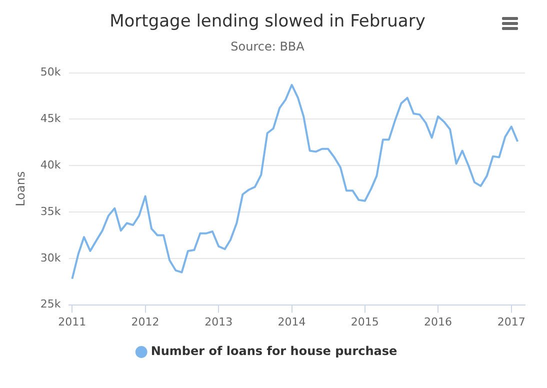 The height and width of the screenshot is (388, 547). Describe the element at coordinates (511, 321) in the screenshot. I see `x-tick-label: 2017` at that location.